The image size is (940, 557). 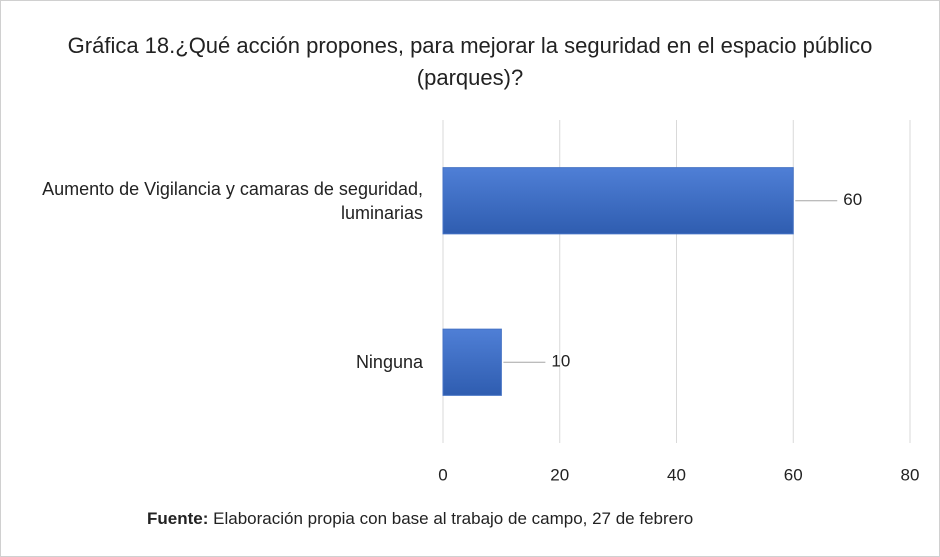 What do you see at coordinates (560, 361) in the screenshot?
I see `data-label: 10` at bounding box center [560, 361].